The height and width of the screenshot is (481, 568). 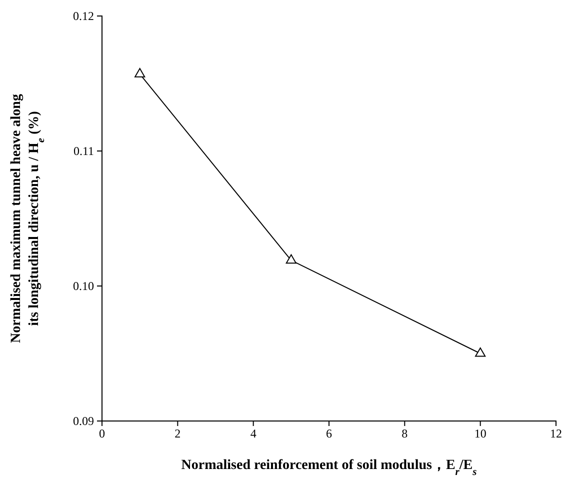 What do you see at coordinates (102, 433) in the screenshot?
I see `x-tick-label: 0` at bounding box center [102, 433].